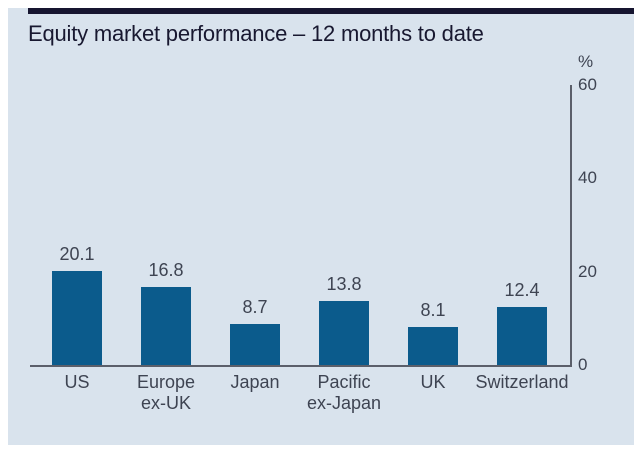 Image resolution: width=640 pixels, height=457 pixels. What do you see at coordinates (255, 382) in the screenshot?
I see `bar-category-label: Japan` at bounding box center [255, 382].